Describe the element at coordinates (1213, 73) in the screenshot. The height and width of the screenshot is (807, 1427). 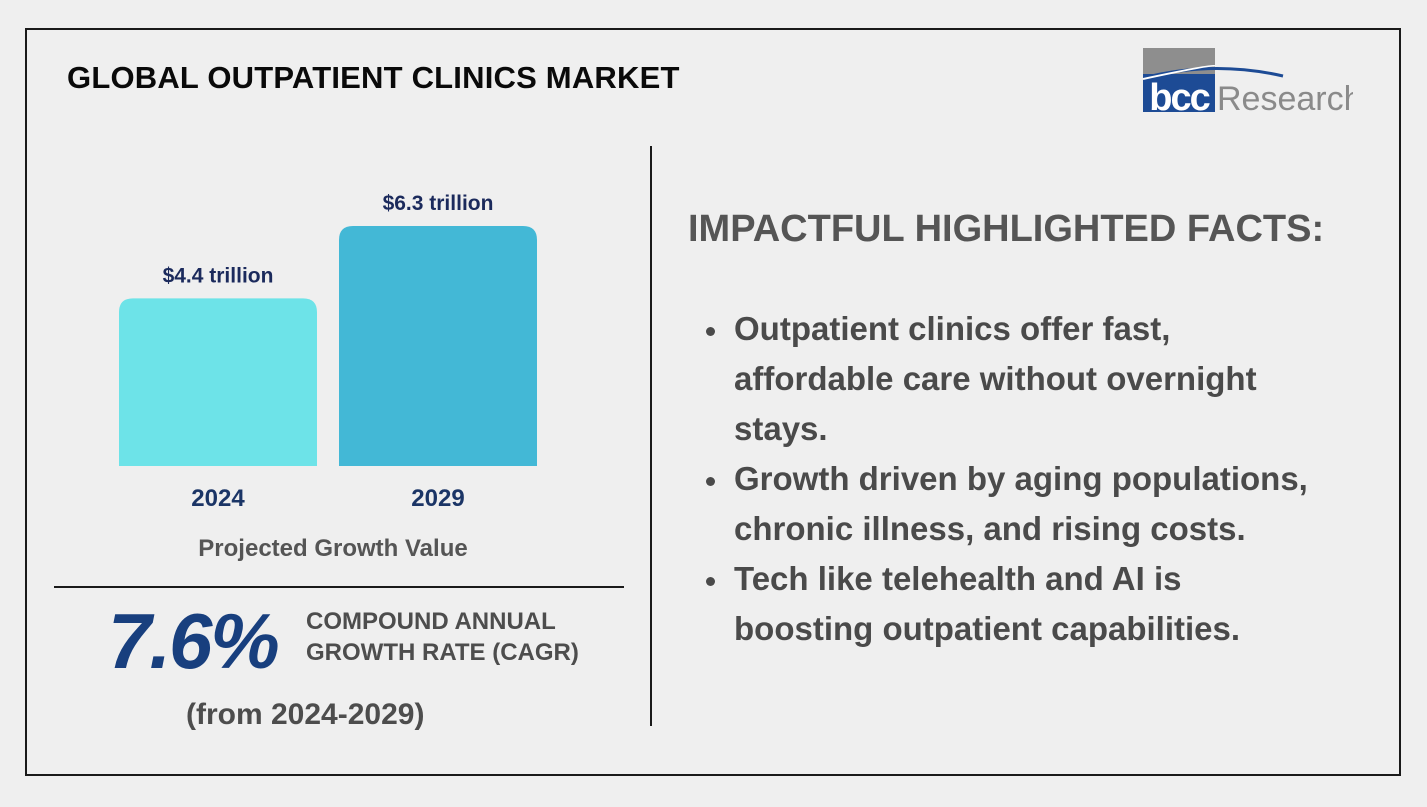
I see `logo-swoosh` at that location.